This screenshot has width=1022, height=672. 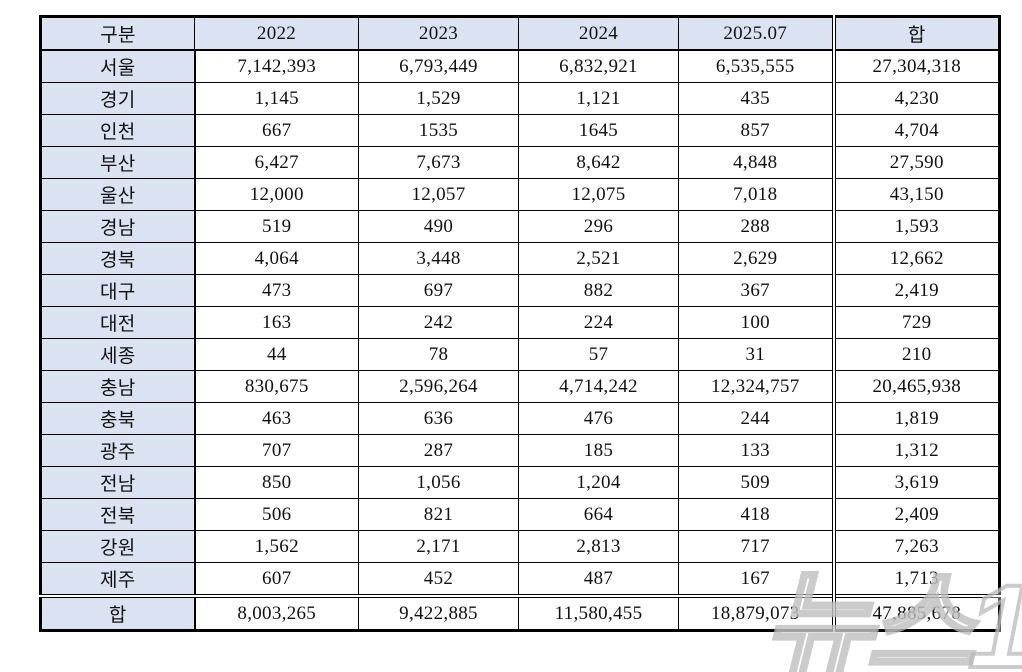 I want to click on table-cell: 4,848, so click(x=756, y=162).